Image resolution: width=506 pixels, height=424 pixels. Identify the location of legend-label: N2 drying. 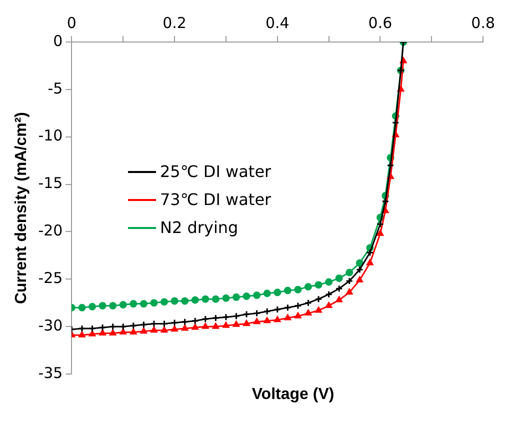
(199, 228).